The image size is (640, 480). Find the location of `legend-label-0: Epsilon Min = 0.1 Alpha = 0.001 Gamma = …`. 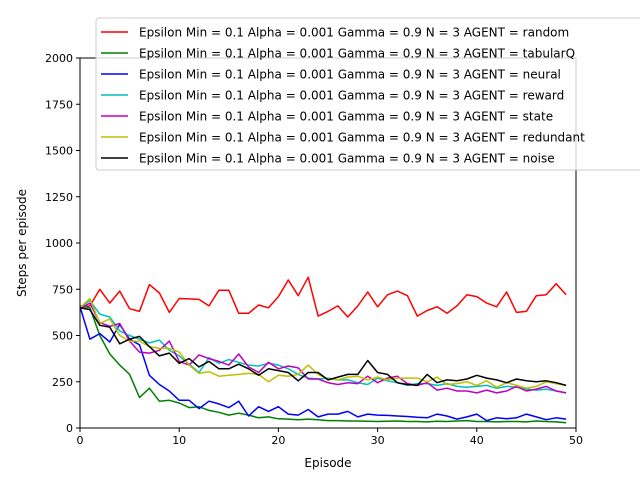

legend-label-0: Epsilon Min = 0.1 Alpha = 0.001 Gamma = … is located at coordinates (354, 33).